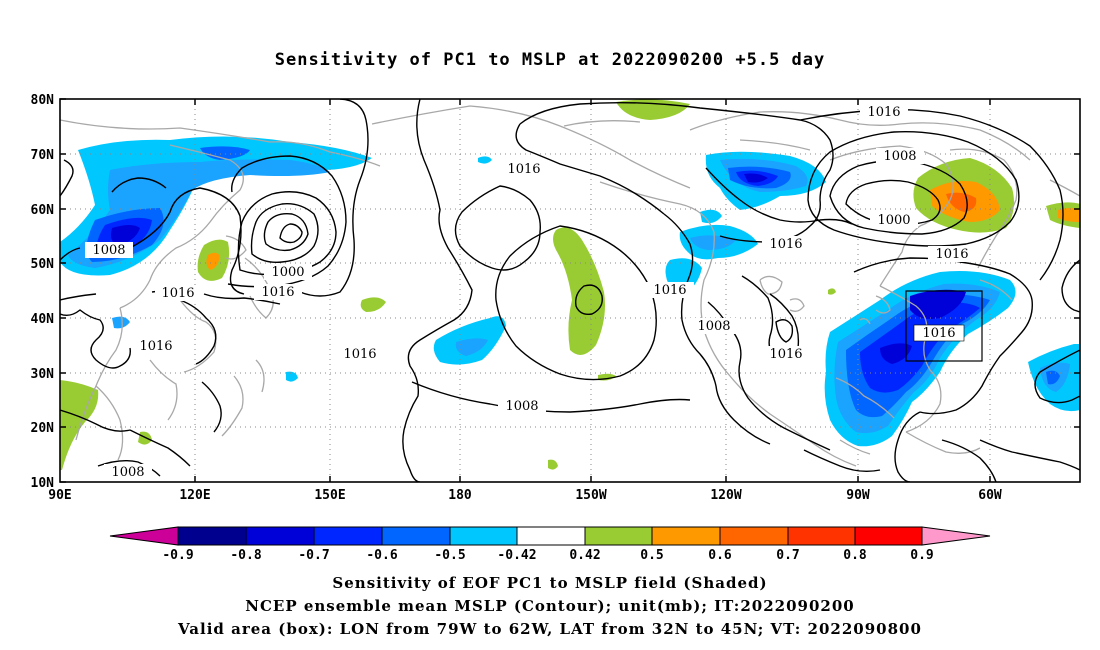  I want to click on colorbar-label: 0.7, so click(787, 555).